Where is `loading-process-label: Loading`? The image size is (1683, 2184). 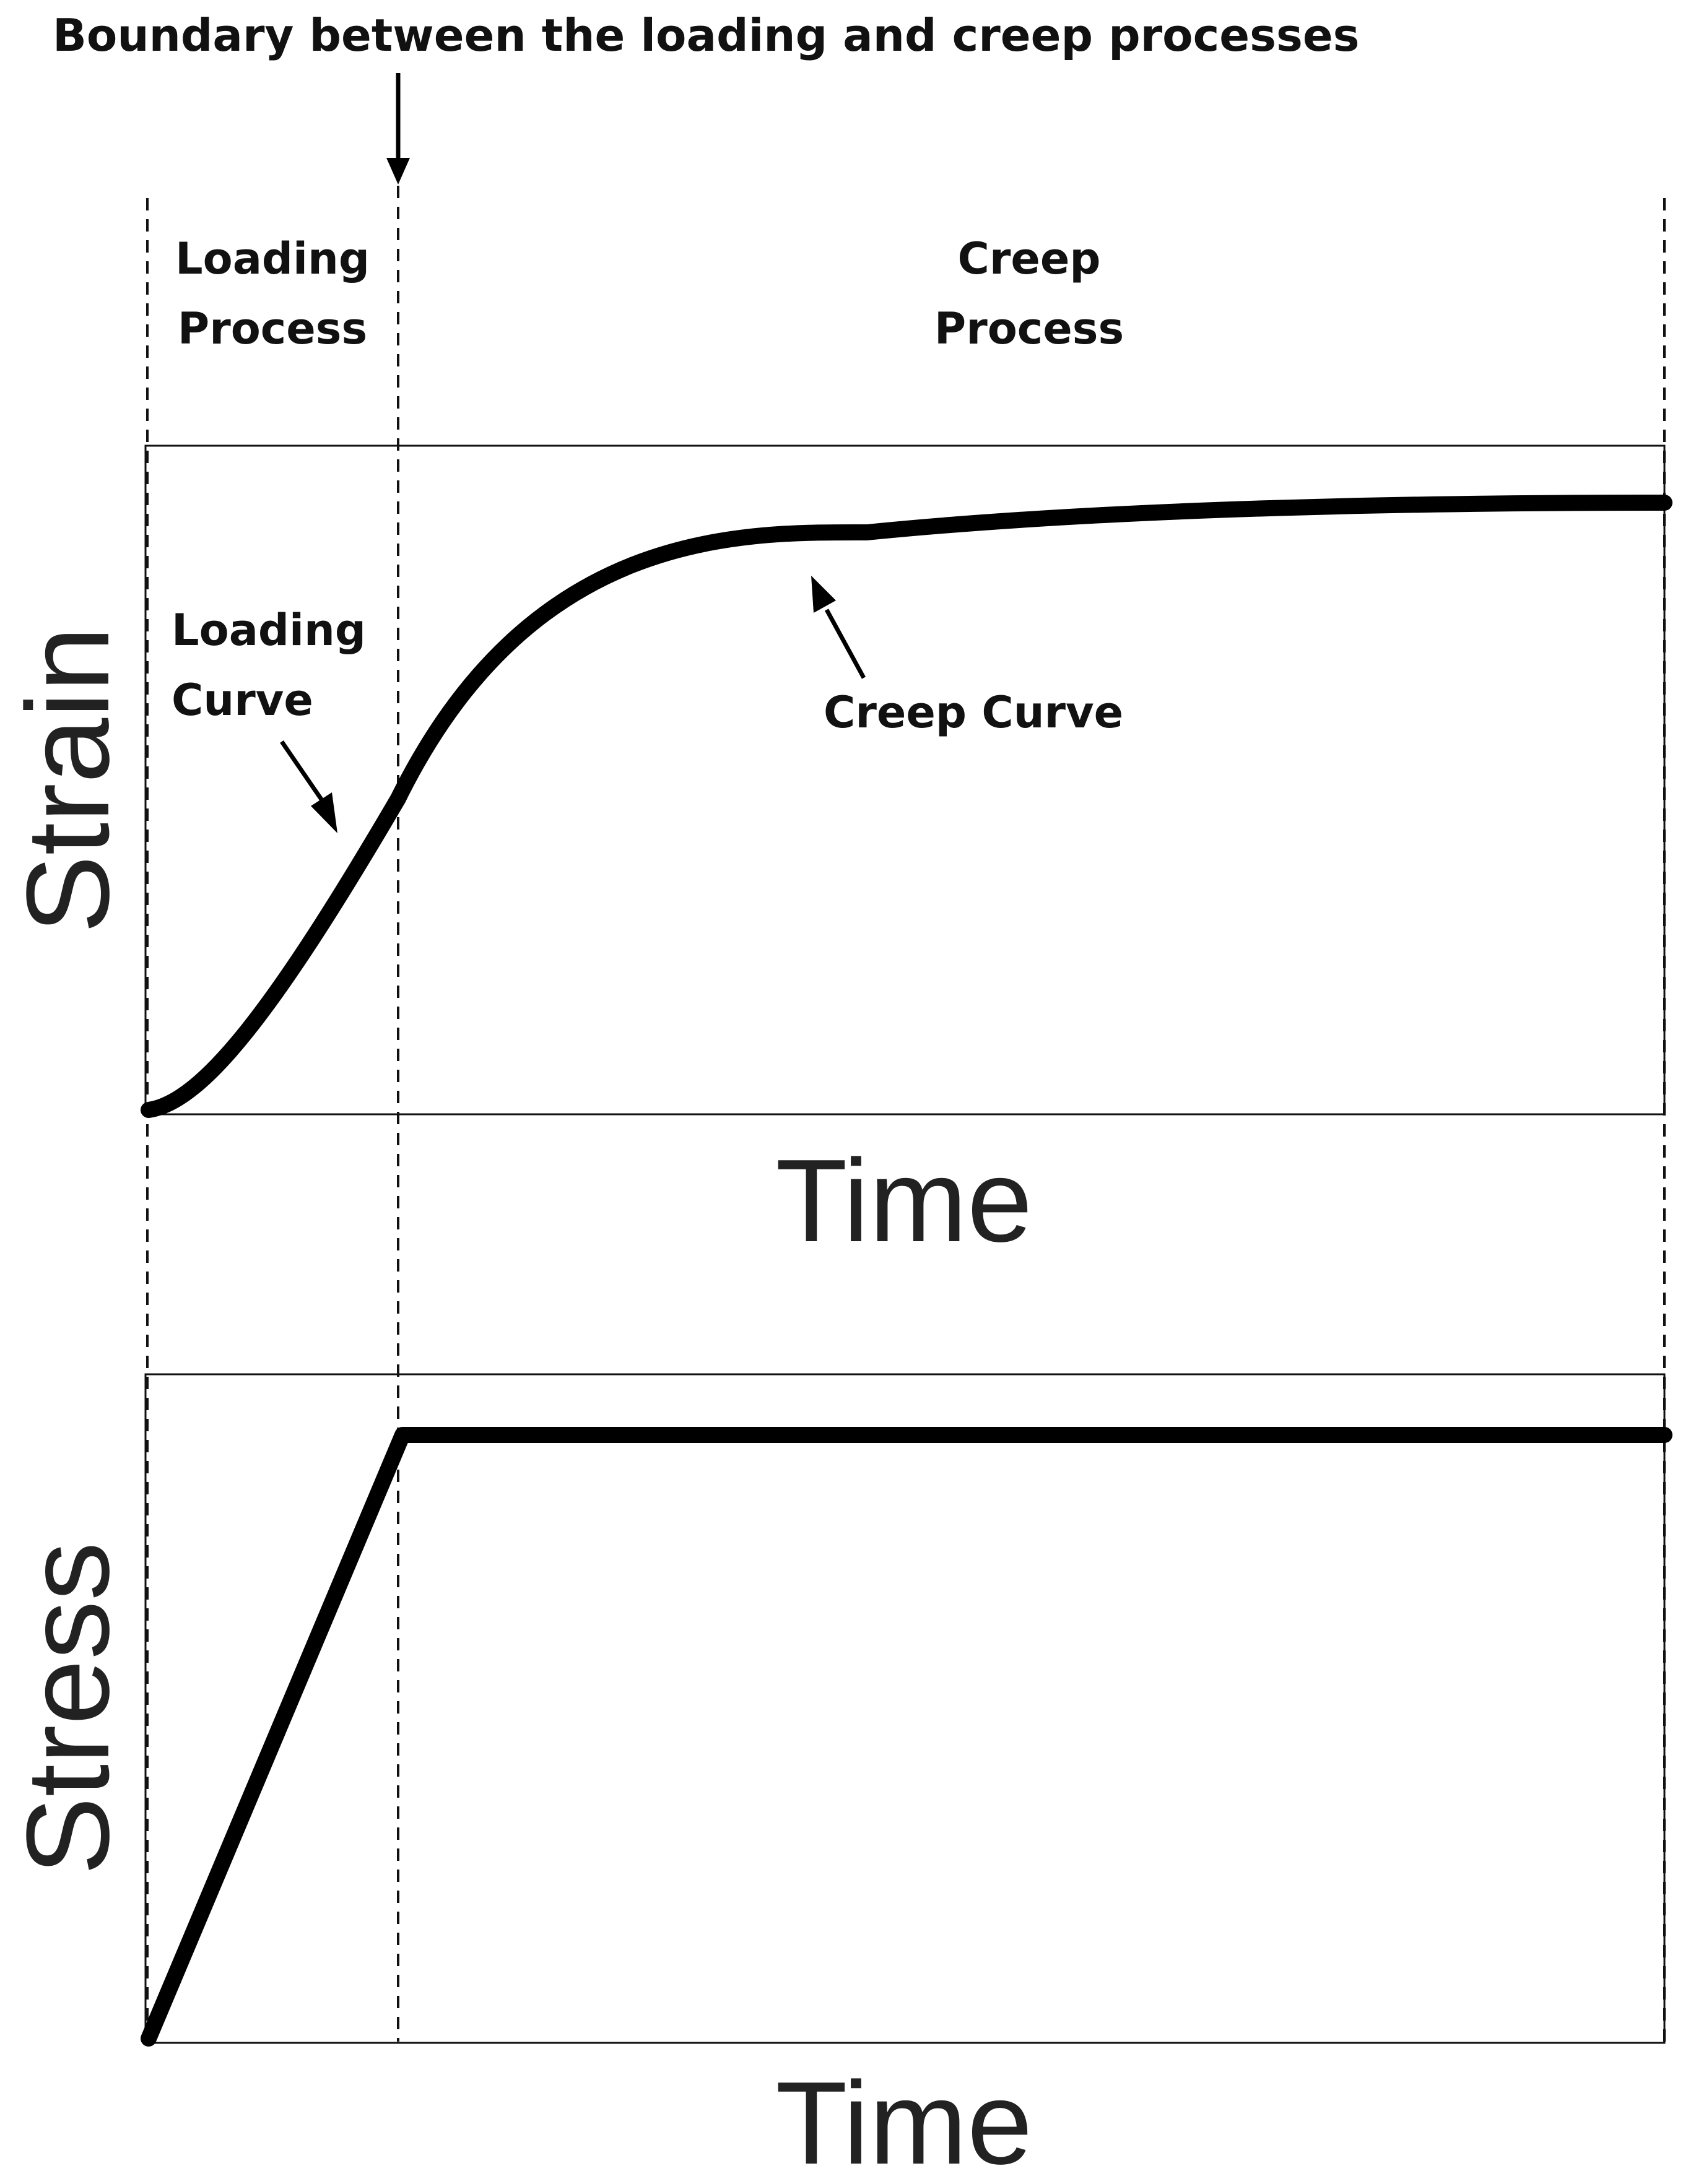 loading-process-label: Loading is located at coordinates (272, 258).